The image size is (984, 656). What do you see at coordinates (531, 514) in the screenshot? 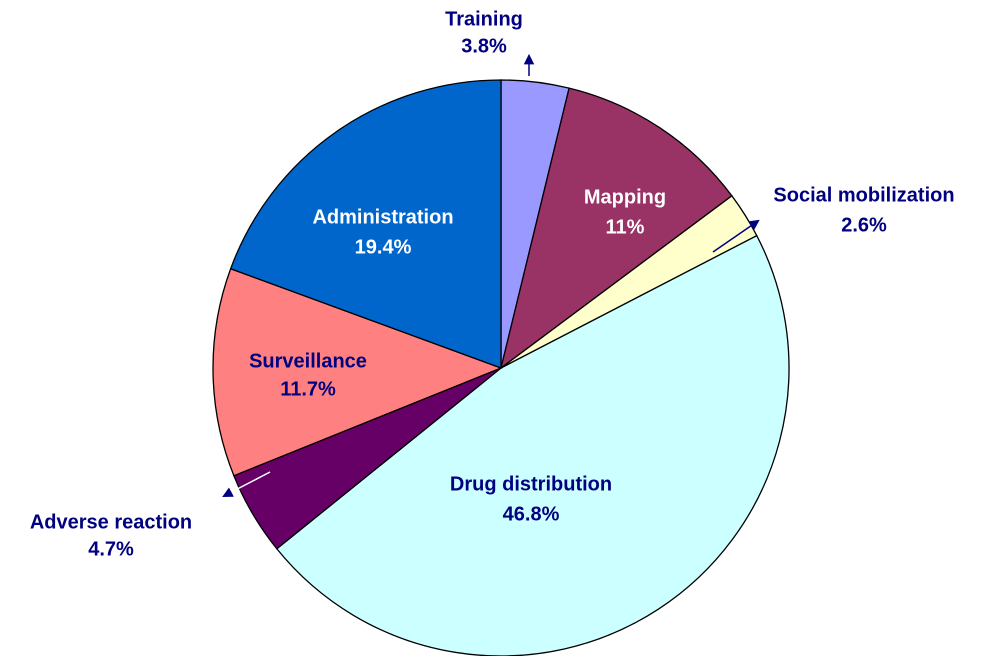
I see `value-label: 46.8%` at bounding box center [531, 514].